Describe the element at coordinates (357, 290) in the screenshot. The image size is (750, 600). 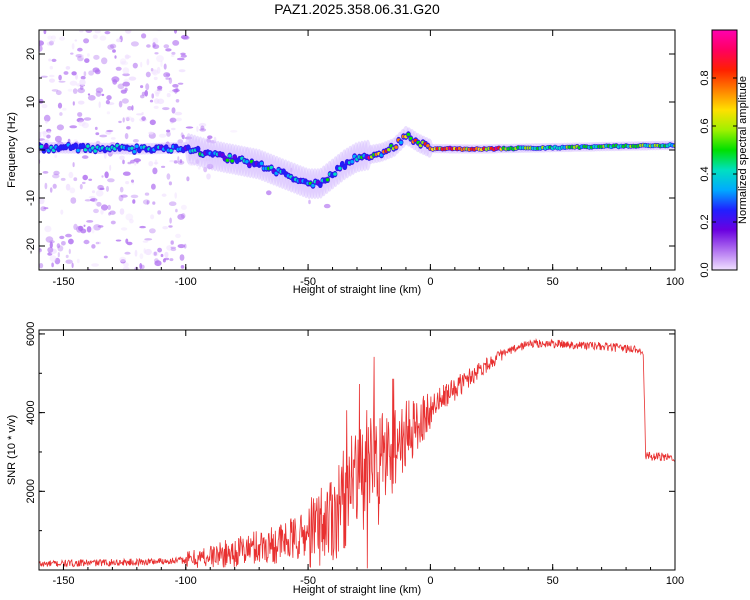
I see `spectrogram-xlabel: Height of straight line (km)` at that location.